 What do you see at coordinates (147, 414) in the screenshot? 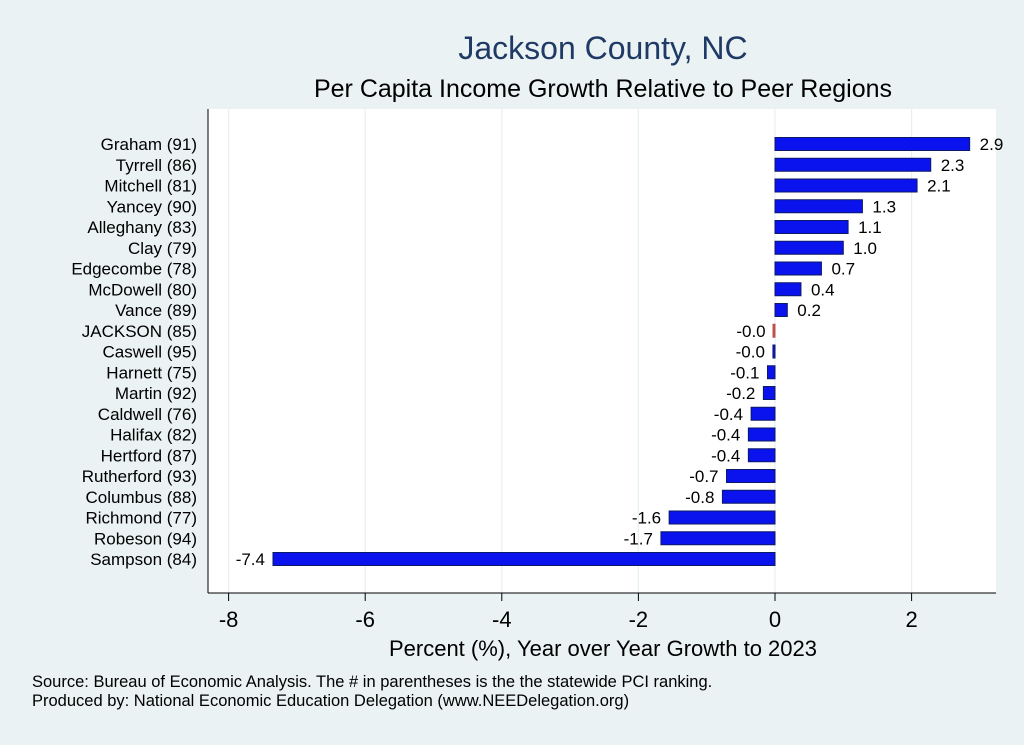
I see `category-label: Caldwell (76)` at bounding box center [147, 414].